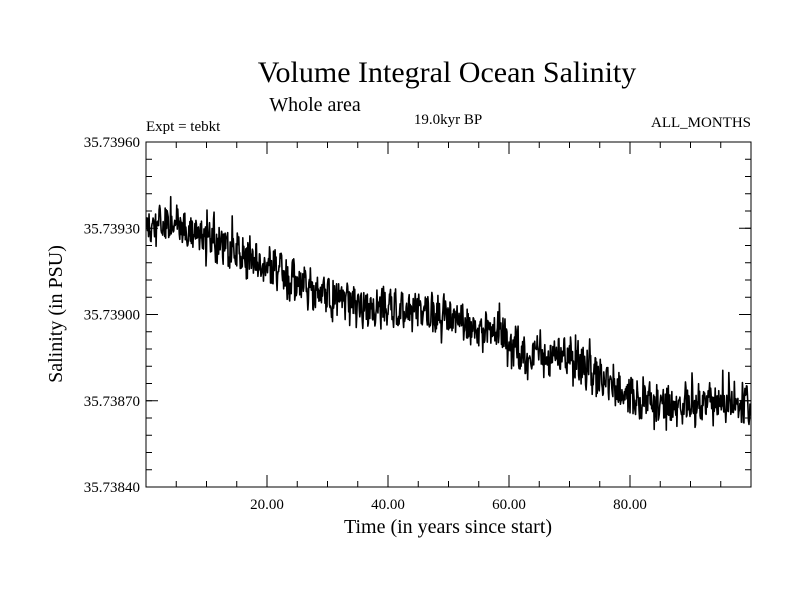  What do you see at coordinates (112, 316) in the screenshot?
I see `y-tick-label: 35.73900` at bounding box center [112, 316].